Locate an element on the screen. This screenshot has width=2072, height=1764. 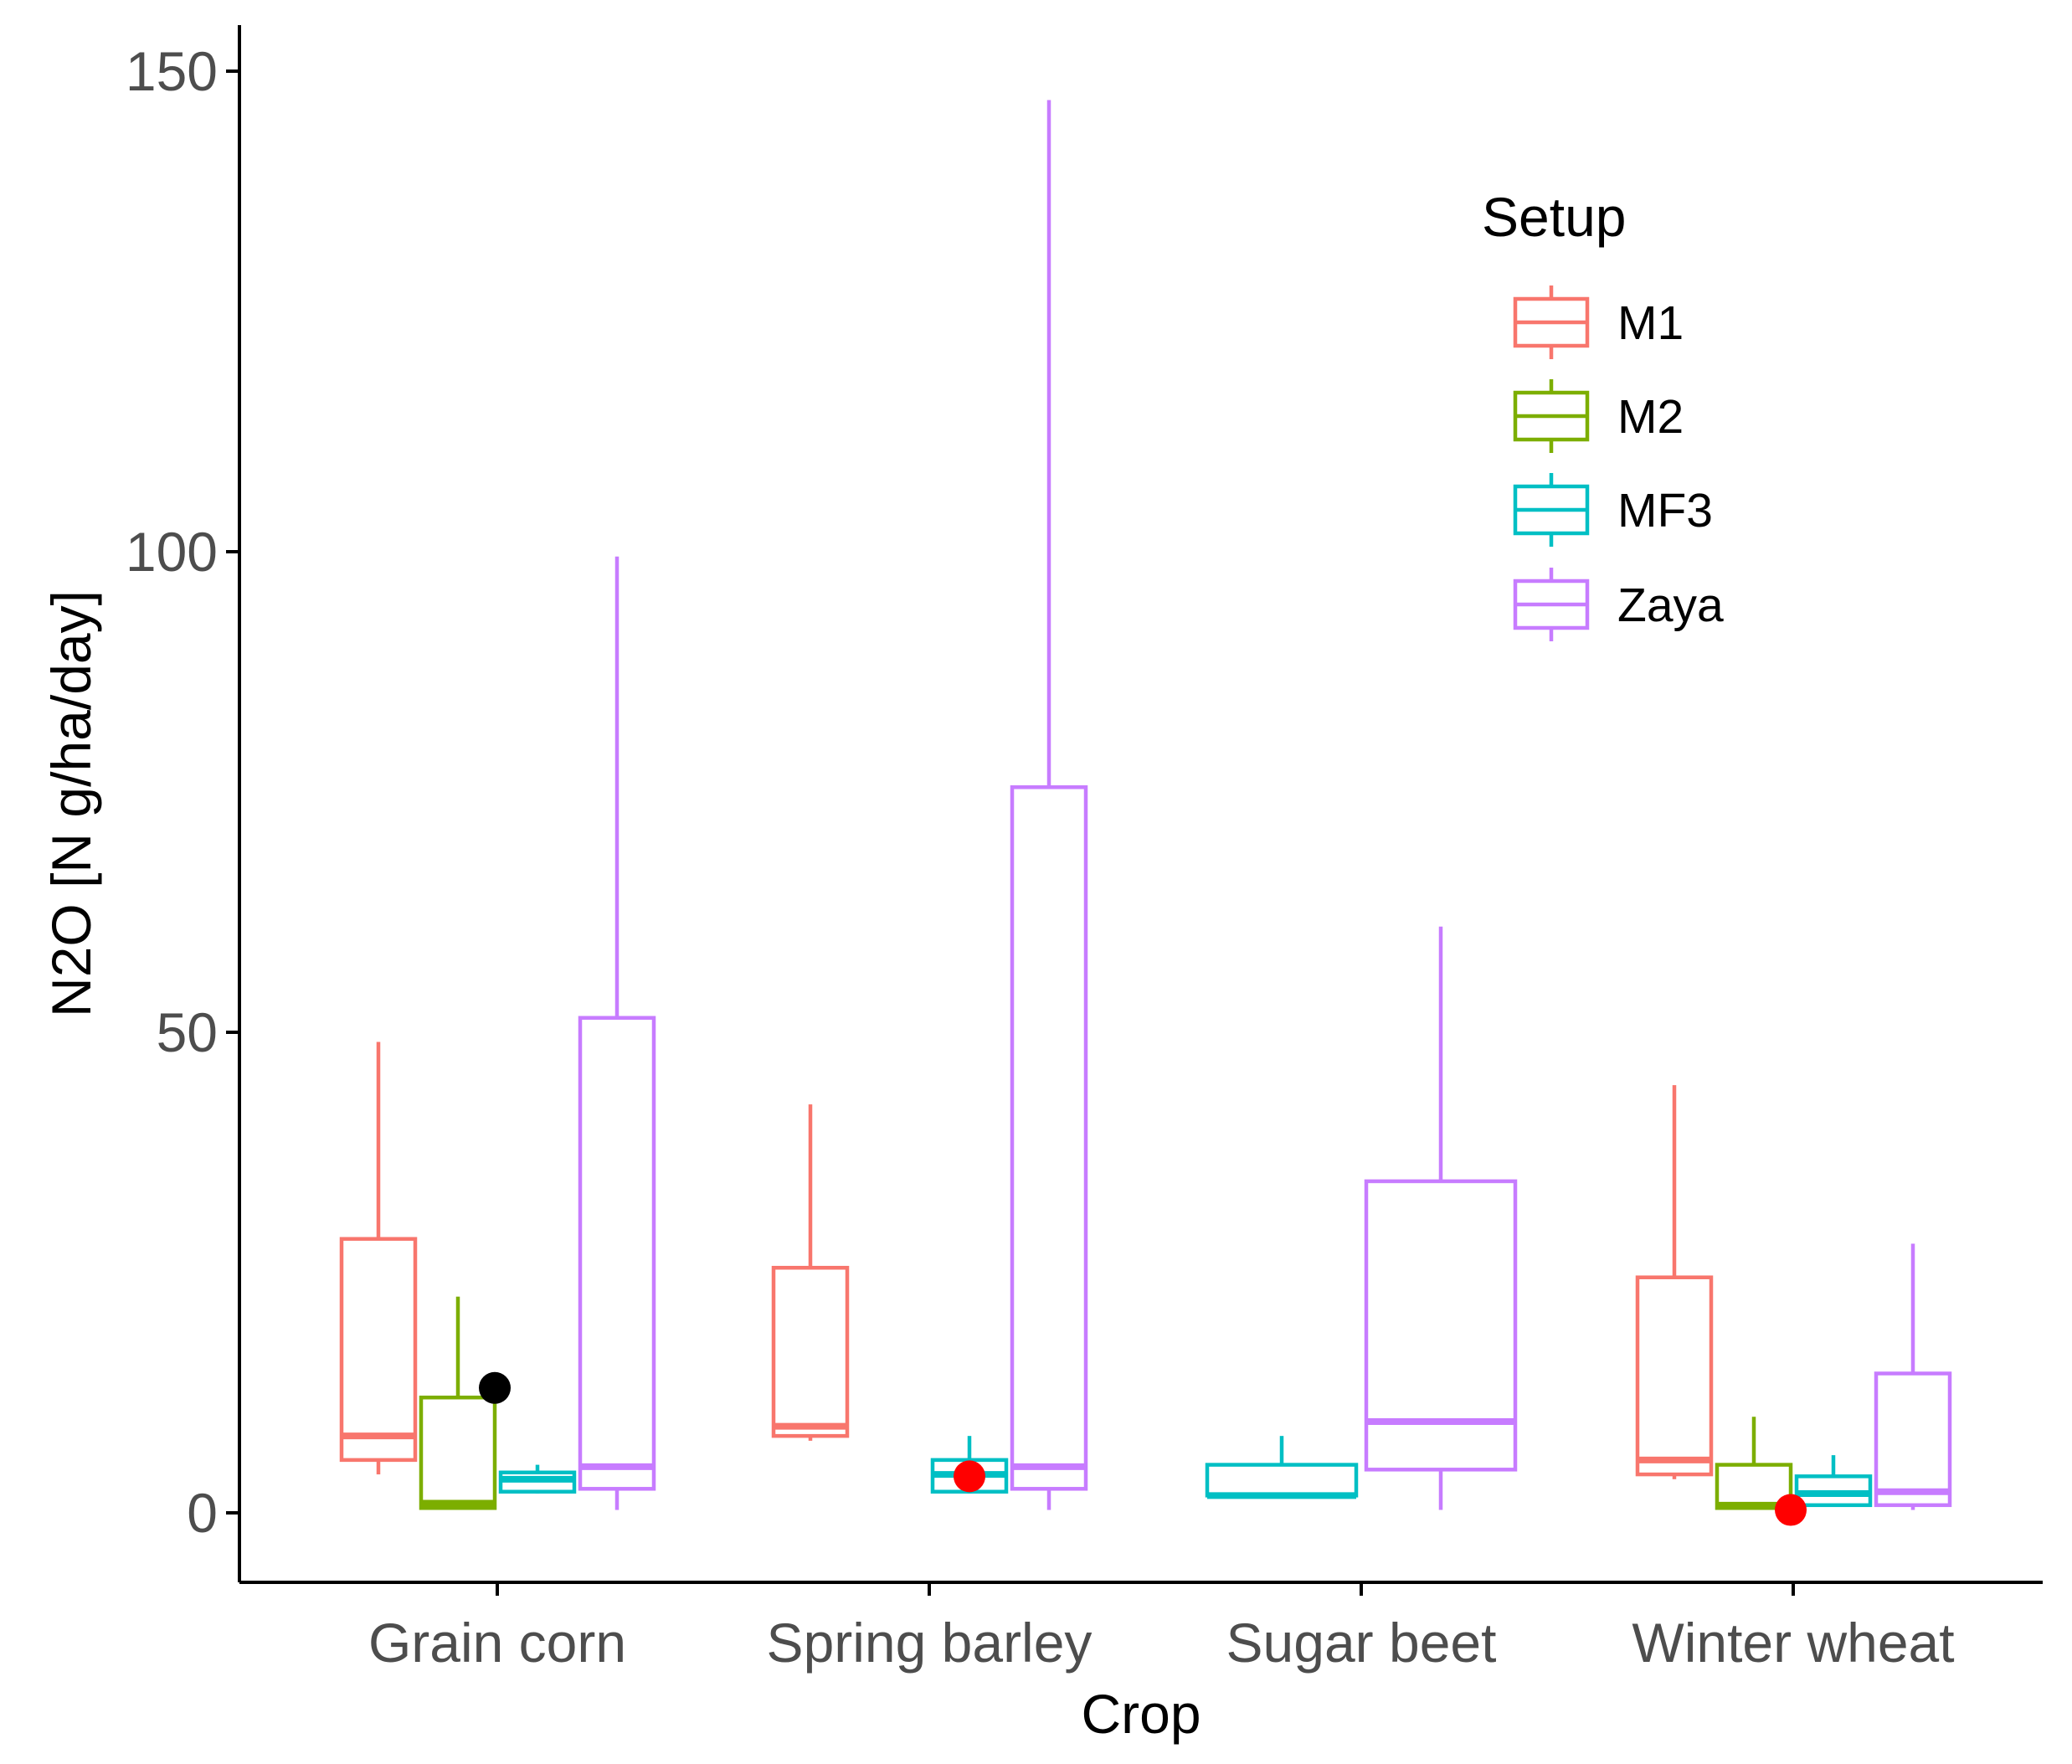
y-tick-label: 150 is located at coordinates (172, 71).